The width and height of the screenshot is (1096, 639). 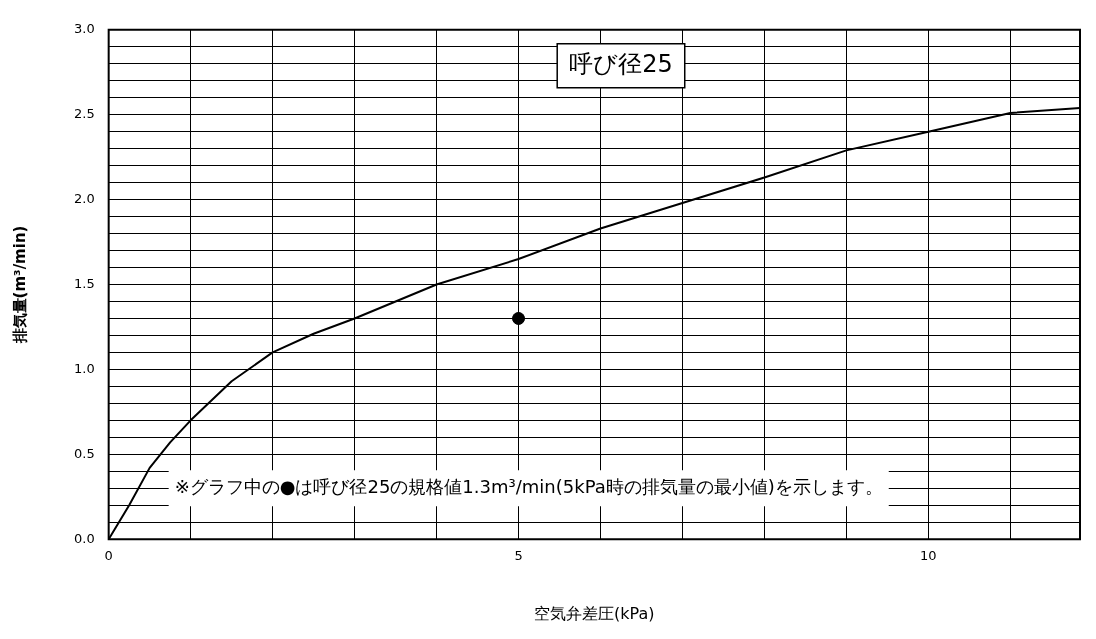 What do you see at coordinates (528, 486) in the screenshot?
I see `annotation: ※グラフ中の●は呼び径25の規格値1.3m³/min(5kPa時の排気量の最小値)を示します。` at bounding box center [528, 486].